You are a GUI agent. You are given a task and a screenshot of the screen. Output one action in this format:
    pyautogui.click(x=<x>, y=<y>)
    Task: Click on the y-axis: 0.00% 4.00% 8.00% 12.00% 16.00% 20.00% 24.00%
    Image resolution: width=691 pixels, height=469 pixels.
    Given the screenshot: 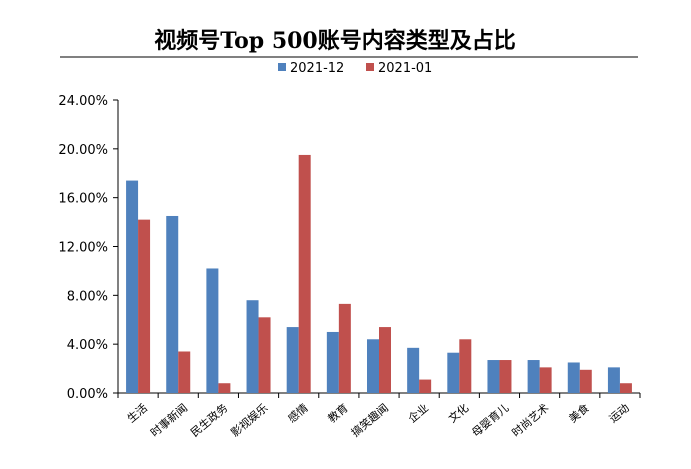 What is the action you would take?
    pyautogui.click(x=88, y=248)
    